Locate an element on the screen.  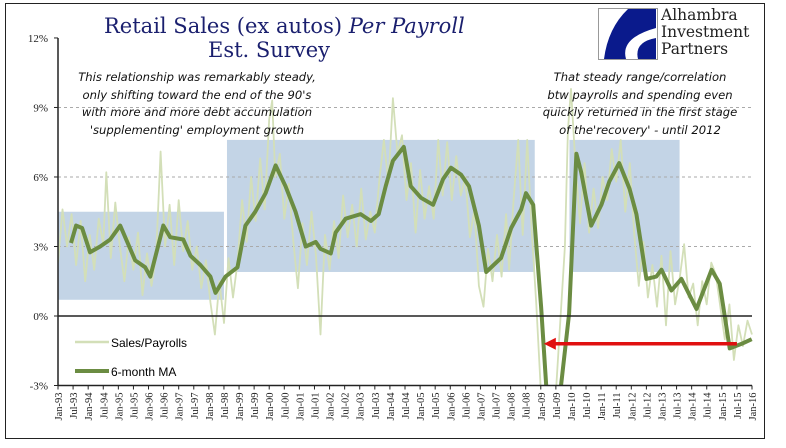
x-tick-label: Jul-98 is located at coordinates (225, 406).